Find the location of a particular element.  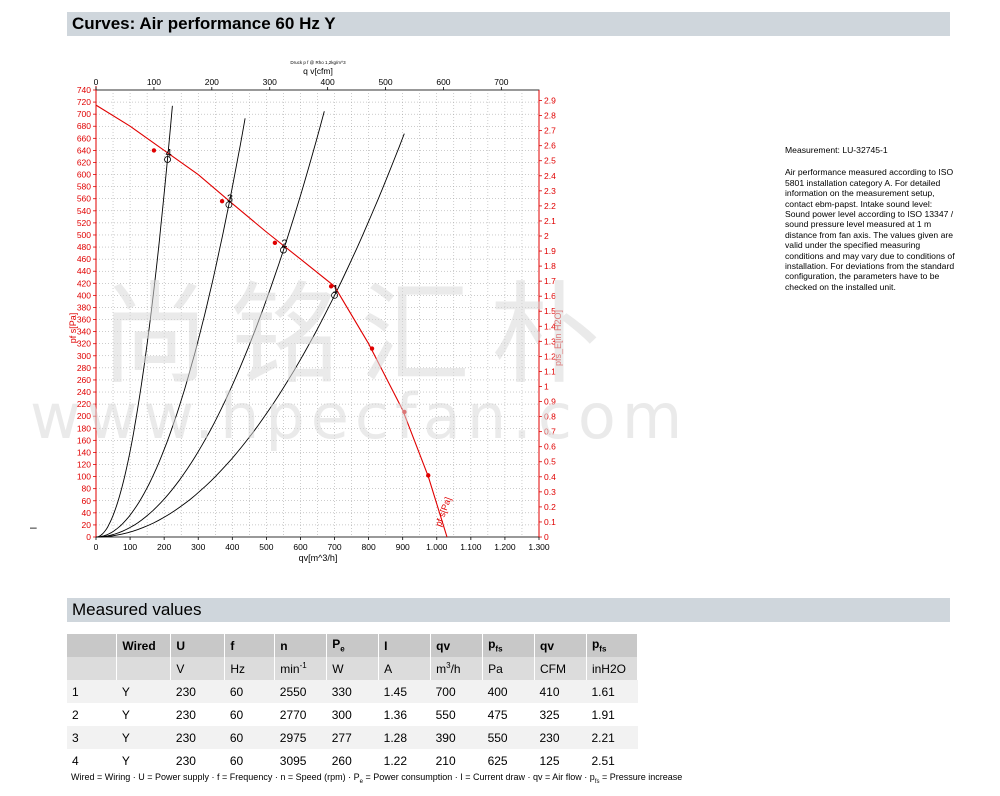

col-u: U is located at coordinates (198, 645).